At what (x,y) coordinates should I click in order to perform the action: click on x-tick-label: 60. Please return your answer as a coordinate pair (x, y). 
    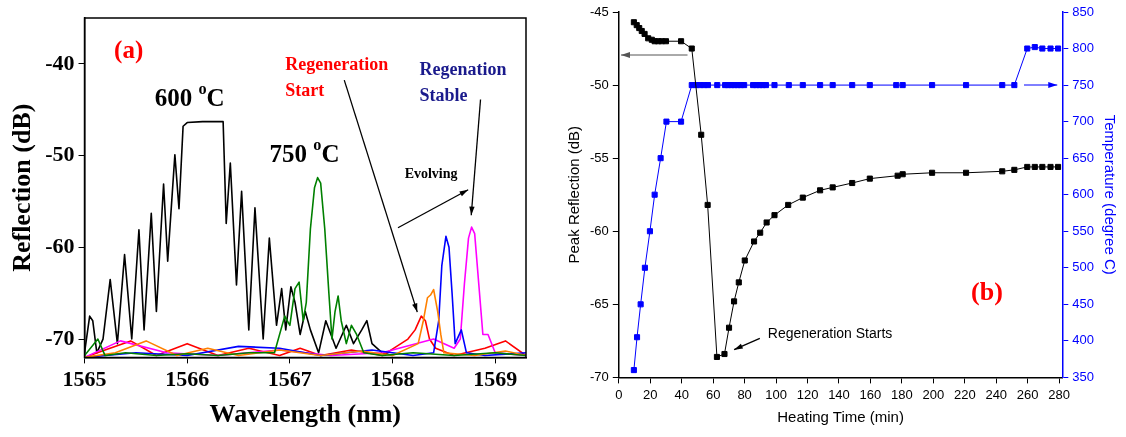
    Looking at the image, I should click on (713, 394).